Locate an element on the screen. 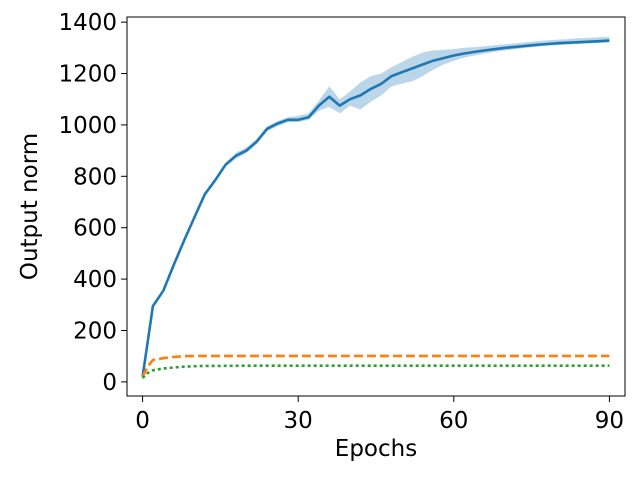 The width and height of the screenshot is (640, 480). y-tick-label: 200 is located at coordinates (95, 331).